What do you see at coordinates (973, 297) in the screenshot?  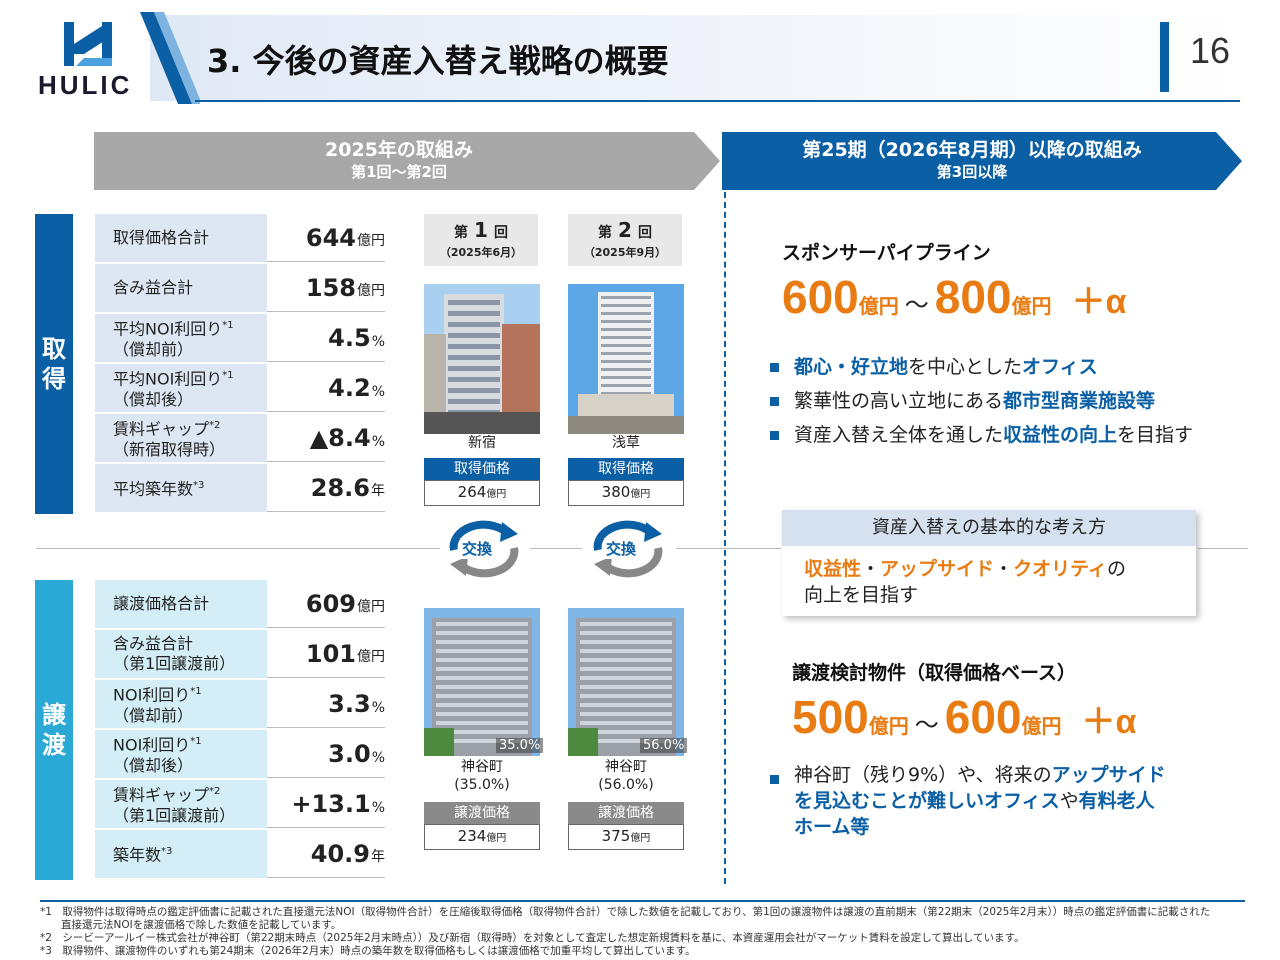 I see `pipeline-to: 800` at bounding box center [973, 297].